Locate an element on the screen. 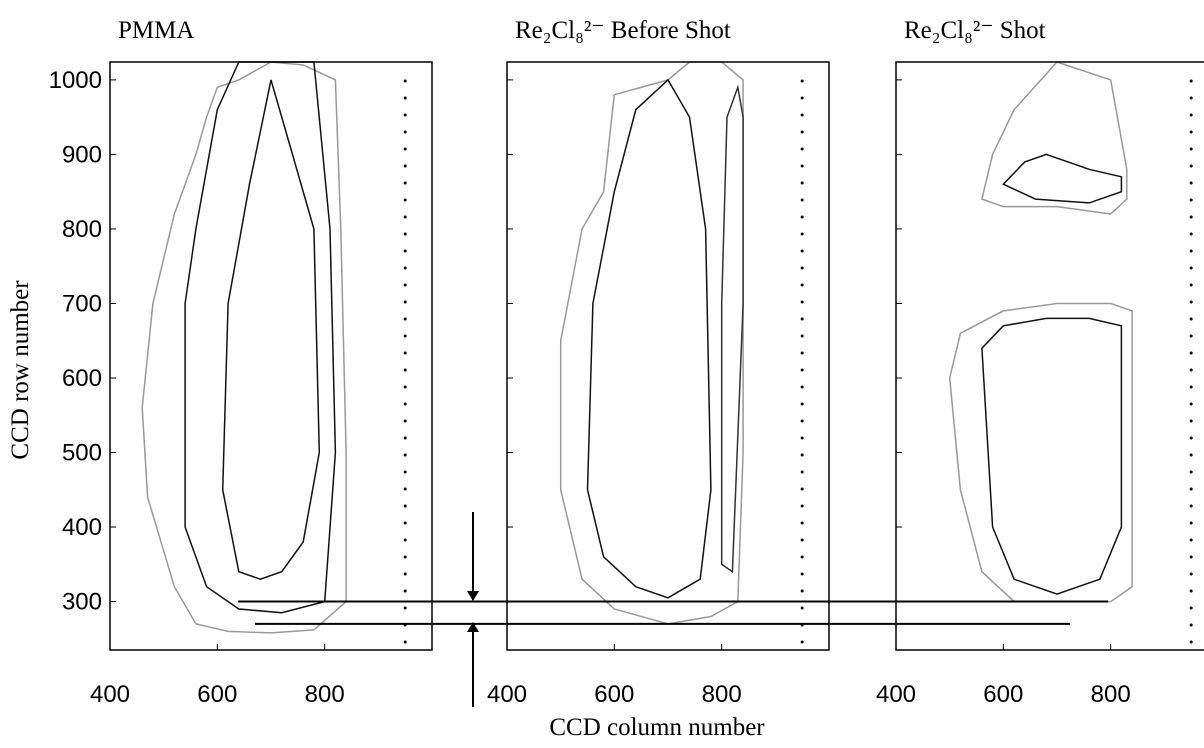  y-tick-label: 700 is located at coordinates (82, 303).